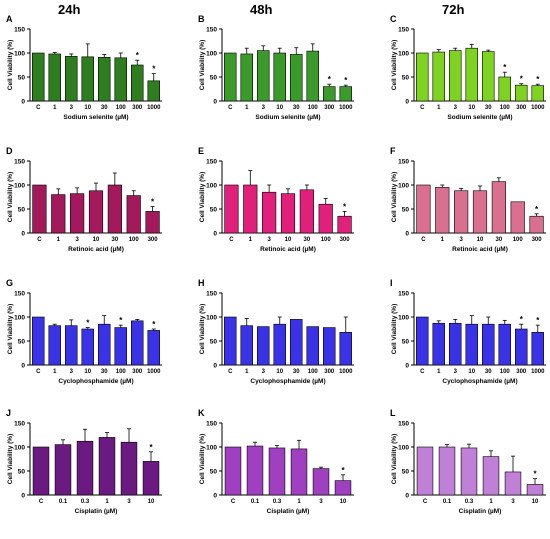 The width and height of the screenshot is (550, 539). Describe the element at coordinates (201, 283) in the screenshot. I see `panel-letter: H` at that location.